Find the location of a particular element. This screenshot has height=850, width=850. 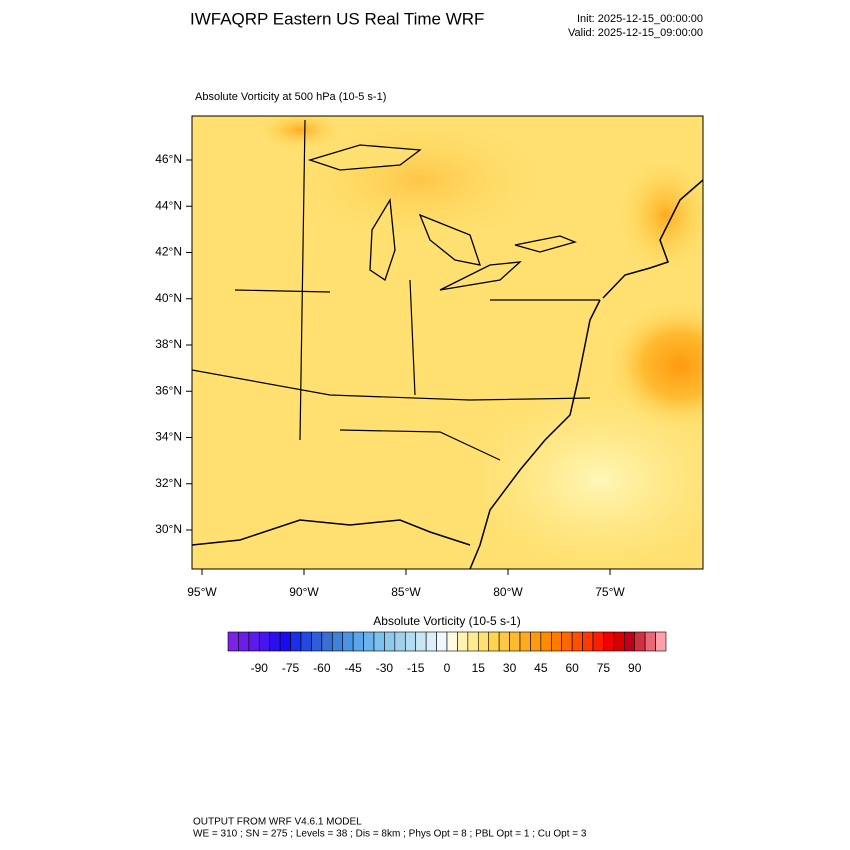

colorbar-label: 90 is located at coordinates (635, 668).